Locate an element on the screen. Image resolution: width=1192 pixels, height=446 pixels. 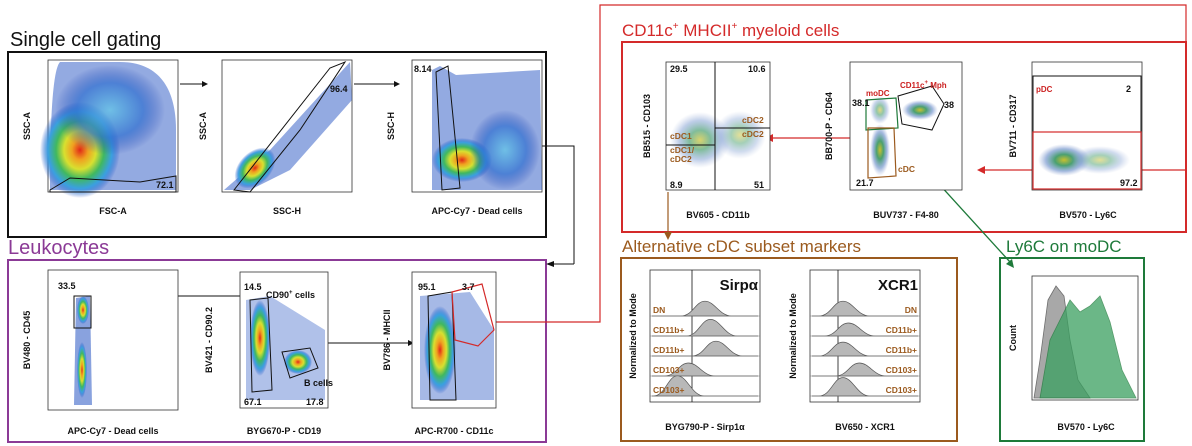
plot-cd11c: 95.1 3.7 APC-R700 - CD11c BV786 - MHCII is located at coordinates (439, 353).